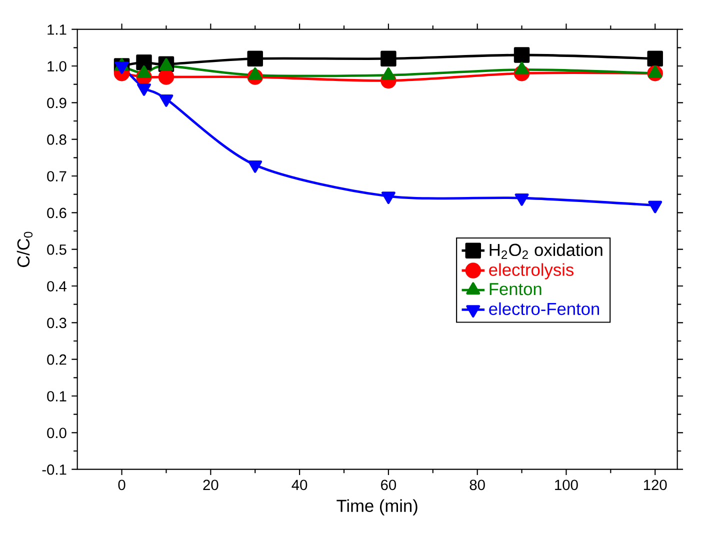  I want to click on y-tick-label: 0.4, so click(56, 286).